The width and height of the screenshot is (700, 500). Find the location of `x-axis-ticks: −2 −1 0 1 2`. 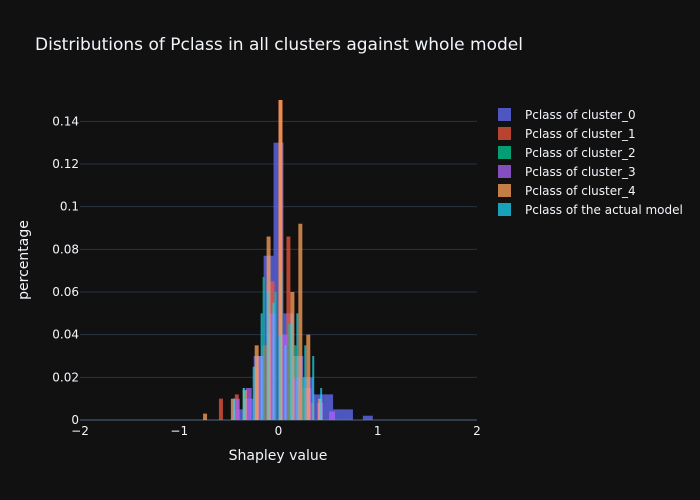

x-axis-ticks: −2 −1 0 1 2 is located at coordinates (276, 431).